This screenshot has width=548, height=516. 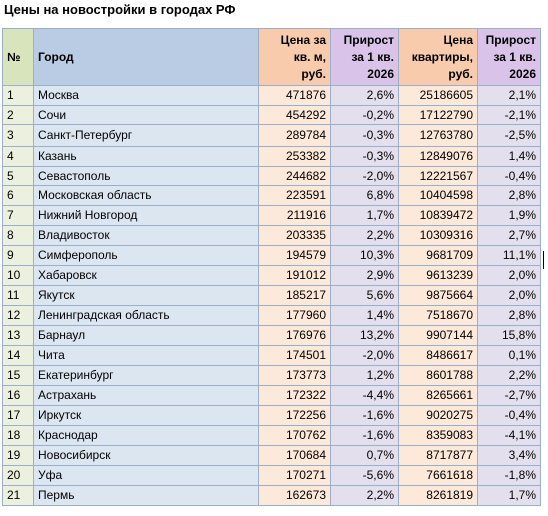 What do you see at coordinates (18, 115) in the screenshot?
I see `cell-num: 2` at bounding box center [18, 115].